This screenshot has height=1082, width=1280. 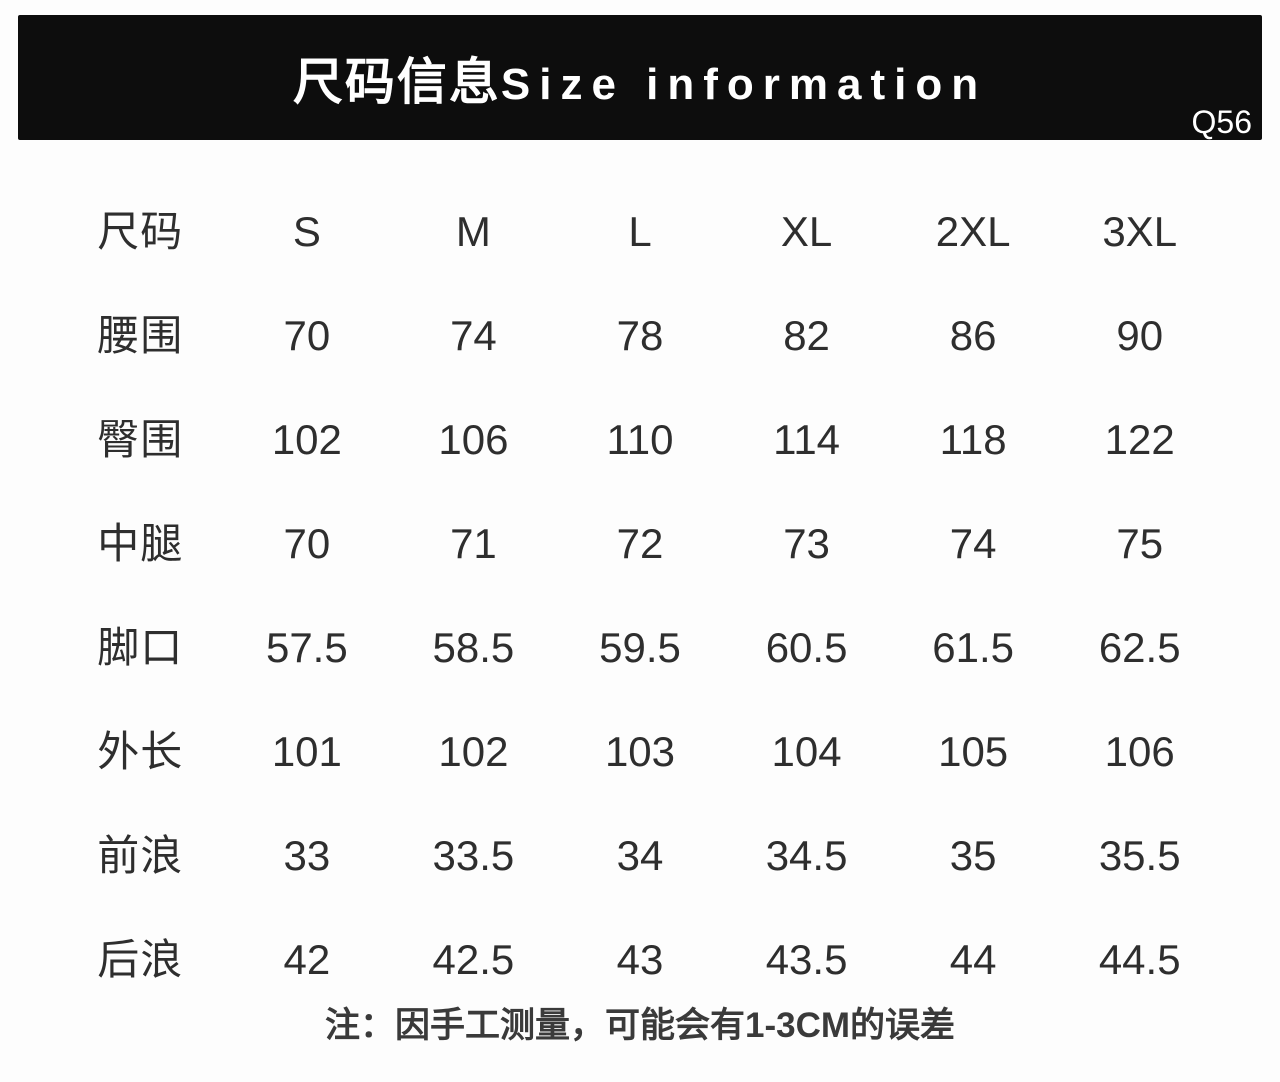 What do you see at coordinates (973, 335) in the screenshot?
I see `table-cell: 86` at bounding box center [973, 335].